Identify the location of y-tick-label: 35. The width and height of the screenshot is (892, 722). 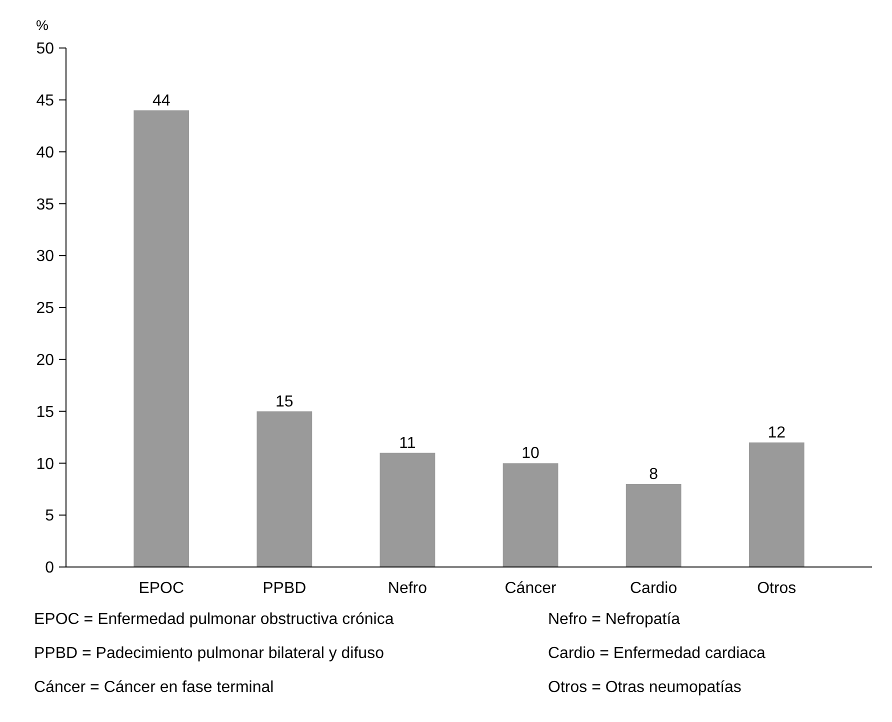
(45, 205).